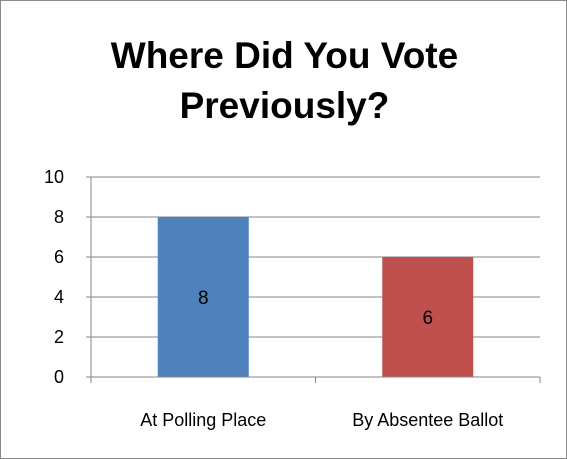 The image size is (567, 459). What do you see at coordinates (59, 257) in the screenshot?
I see `y-tick-label: 6` at bounding box center [59, 257].